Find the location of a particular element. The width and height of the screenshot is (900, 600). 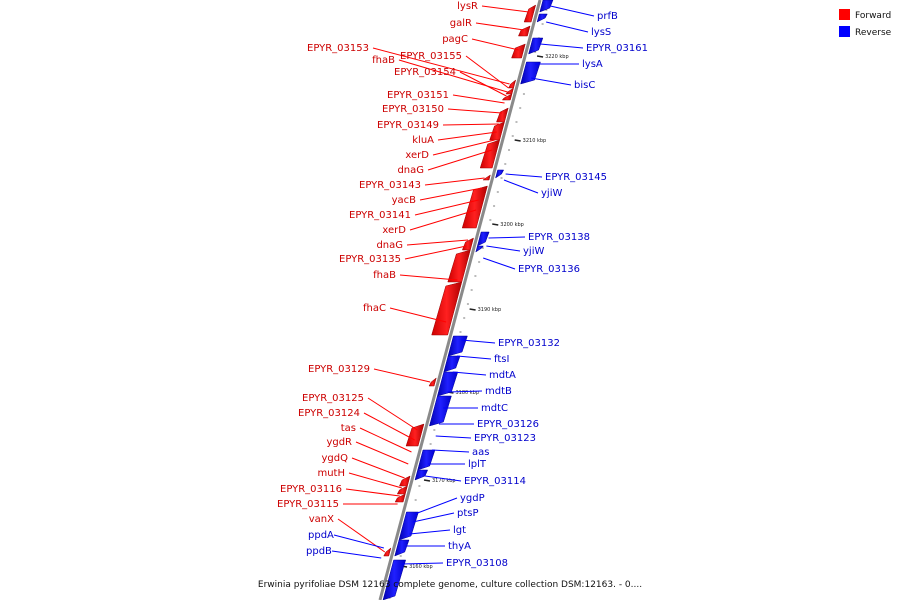

reverse-gene-label: EPYR_03108 is located at coordinates (477, 563).